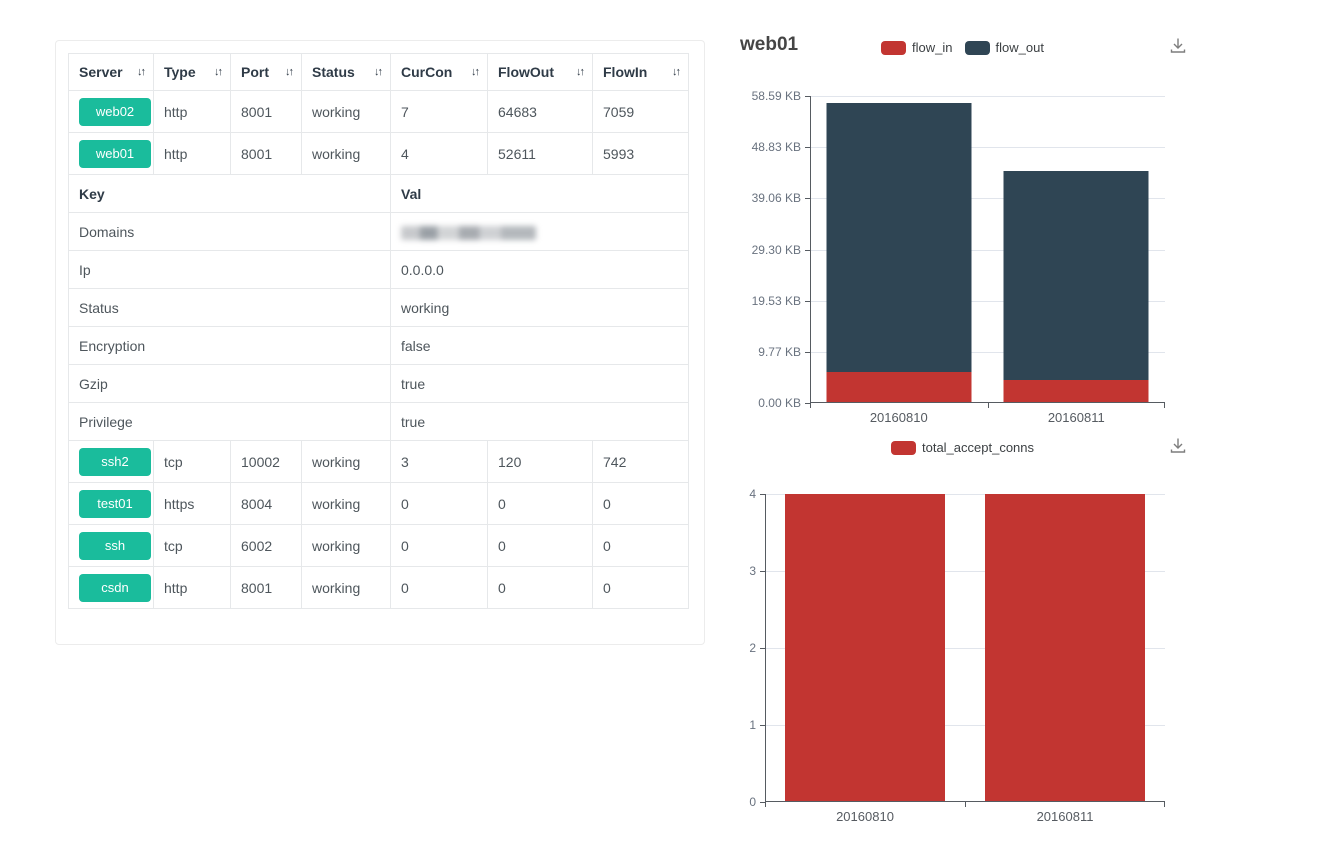 The width and height of the screenshot is (1339, 860). What do you see at coordinates (640, 461) in the screenshot?
I see `flowin-cell: 742` at bounding box center [640, 461].